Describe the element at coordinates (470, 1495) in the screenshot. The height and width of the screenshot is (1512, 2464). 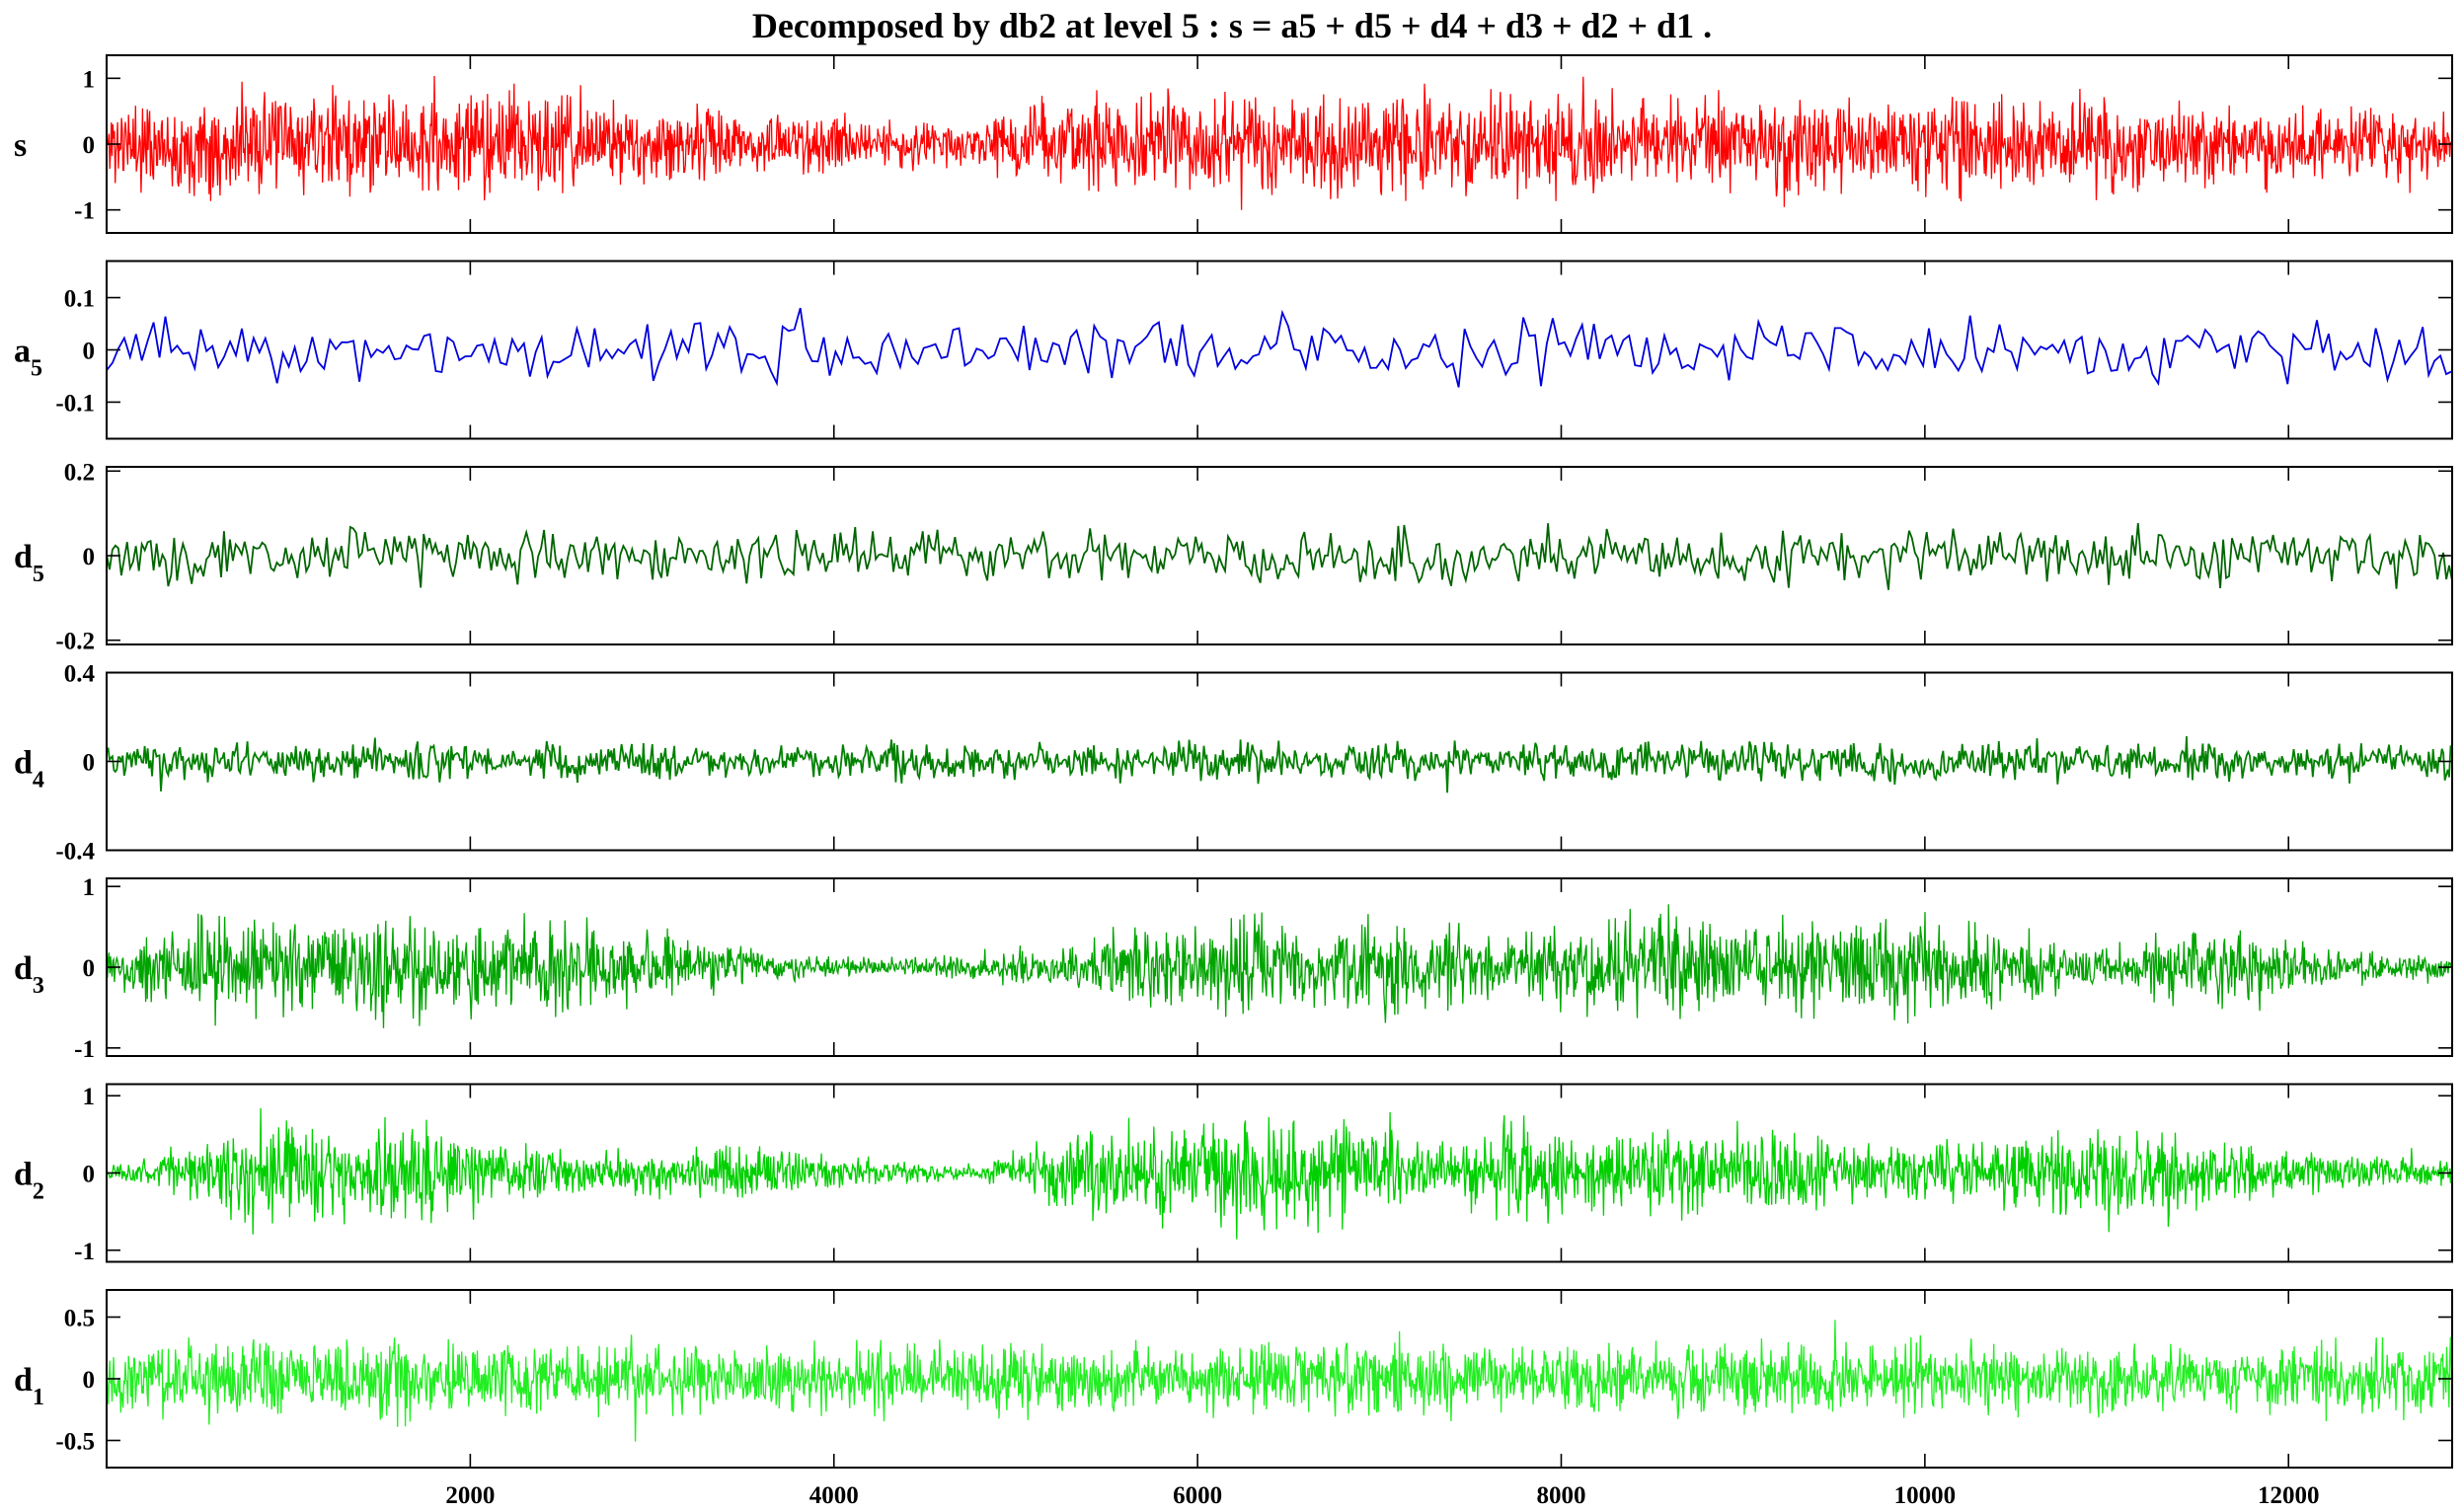
I see `xtick-label: 2000` at that location.